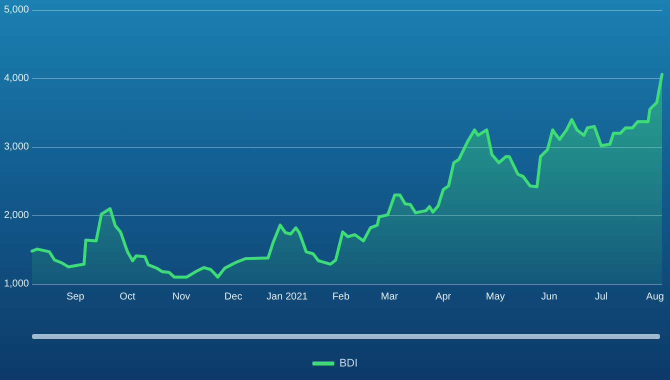 The height and width of the screenshot is (380, 670). What do you see at coordinates (75, 297) in the screenshot?
I see `x-tick-label: Sep` at bounding box center [75, 297].